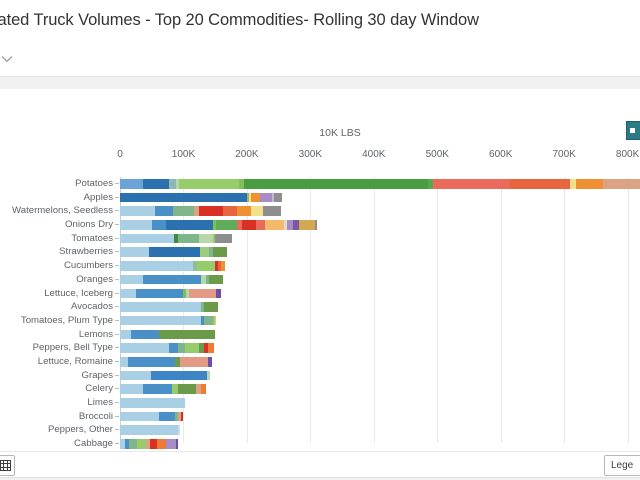 This screenshot has height=480, width=640. What do you see at coordinates (633, 130) in the screenshot?
I see `export-icon` at bounding box center [633, 130].